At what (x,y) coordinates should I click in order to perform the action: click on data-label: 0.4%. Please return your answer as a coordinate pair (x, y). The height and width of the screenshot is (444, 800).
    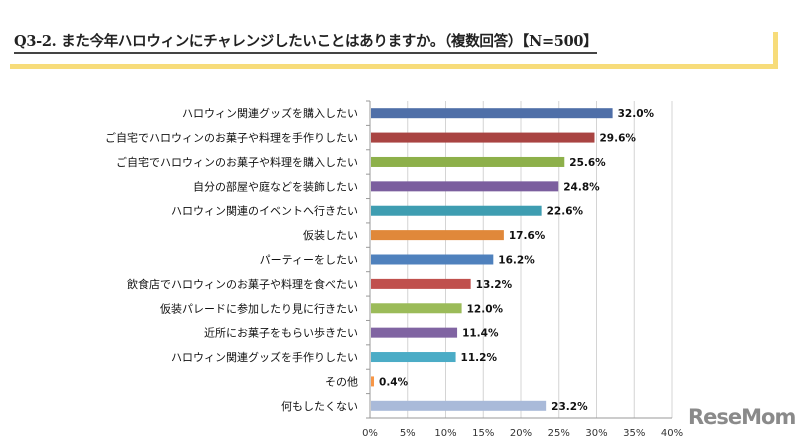
    Looking at the image, I should click on (394, 382).